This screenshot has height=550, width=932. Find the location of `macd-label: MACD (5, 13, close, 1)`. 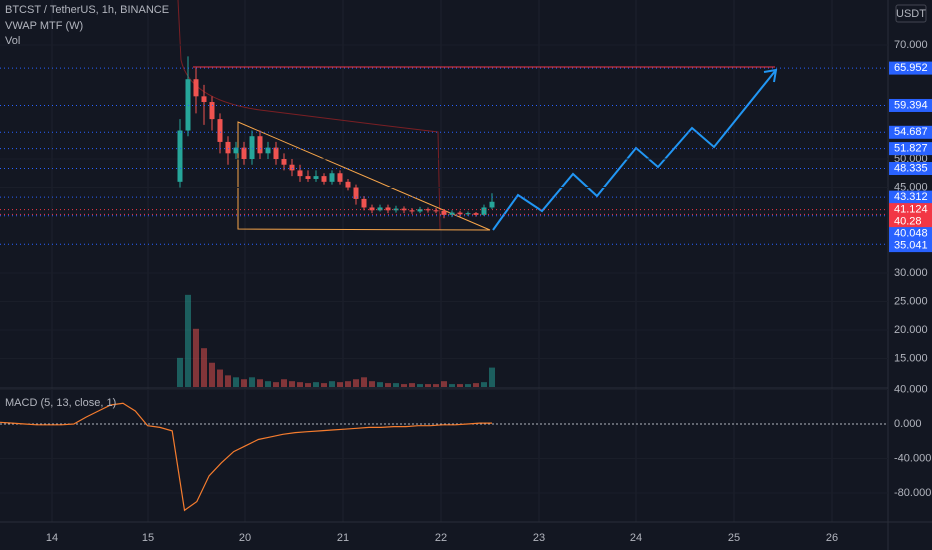

macd-label: MACD (5, 13, close, 1) is located at coordinates (60, 403).